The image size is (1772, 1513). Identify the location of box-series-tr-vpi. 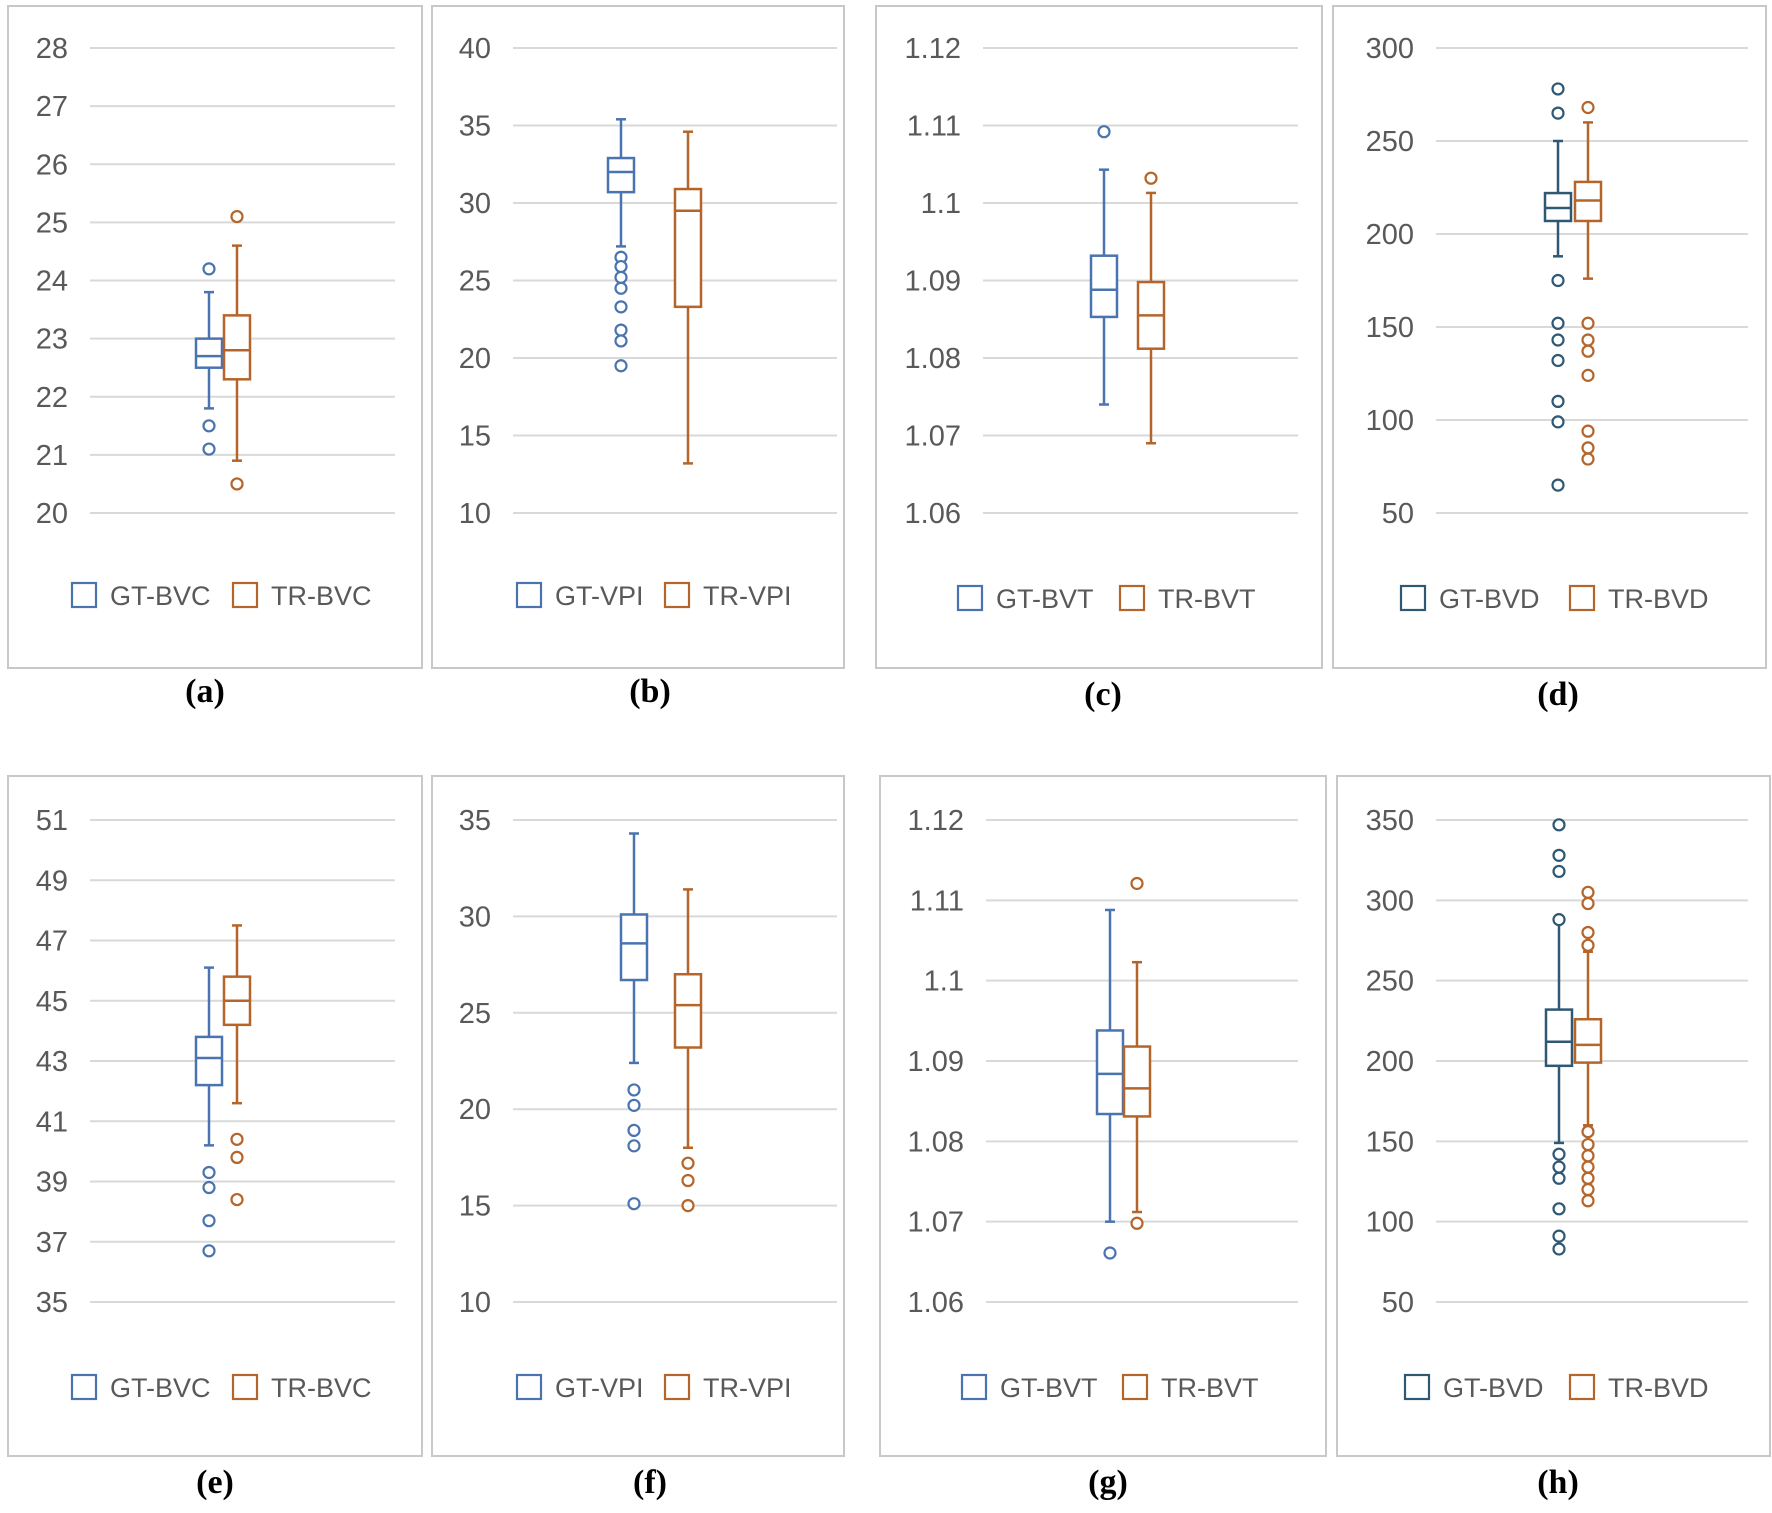
(688, 297).